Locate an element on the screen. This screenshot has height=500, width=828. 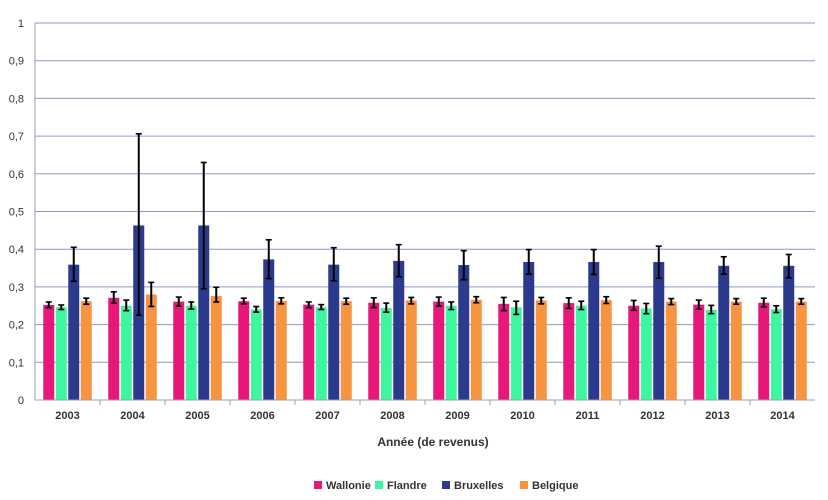
y-tick-label: 1 is located at coordinates (21, 24).